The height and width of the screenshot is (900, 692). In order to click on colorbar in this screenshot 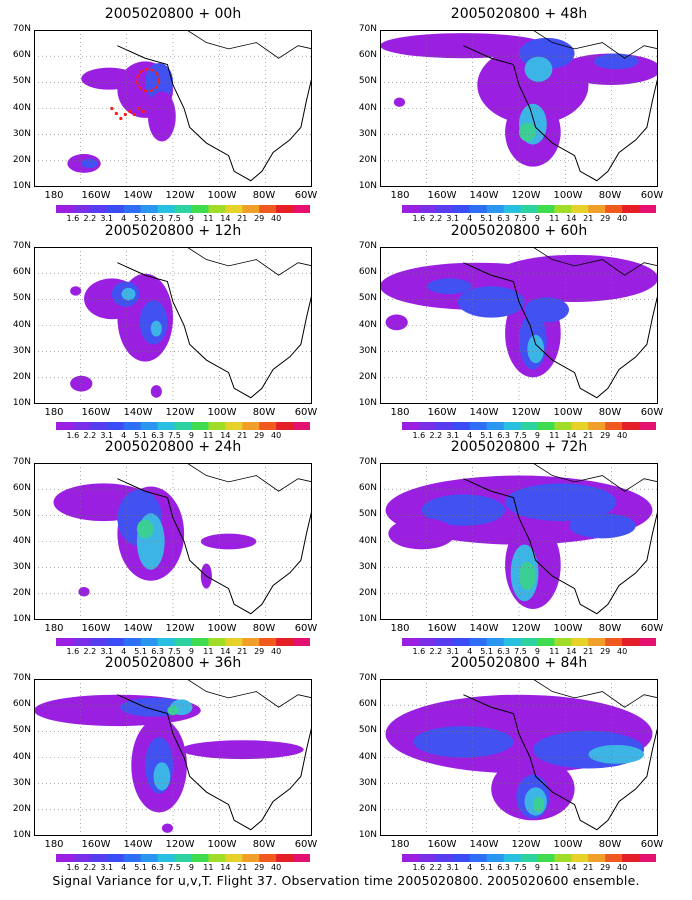, I will do `click(529, 209)`.